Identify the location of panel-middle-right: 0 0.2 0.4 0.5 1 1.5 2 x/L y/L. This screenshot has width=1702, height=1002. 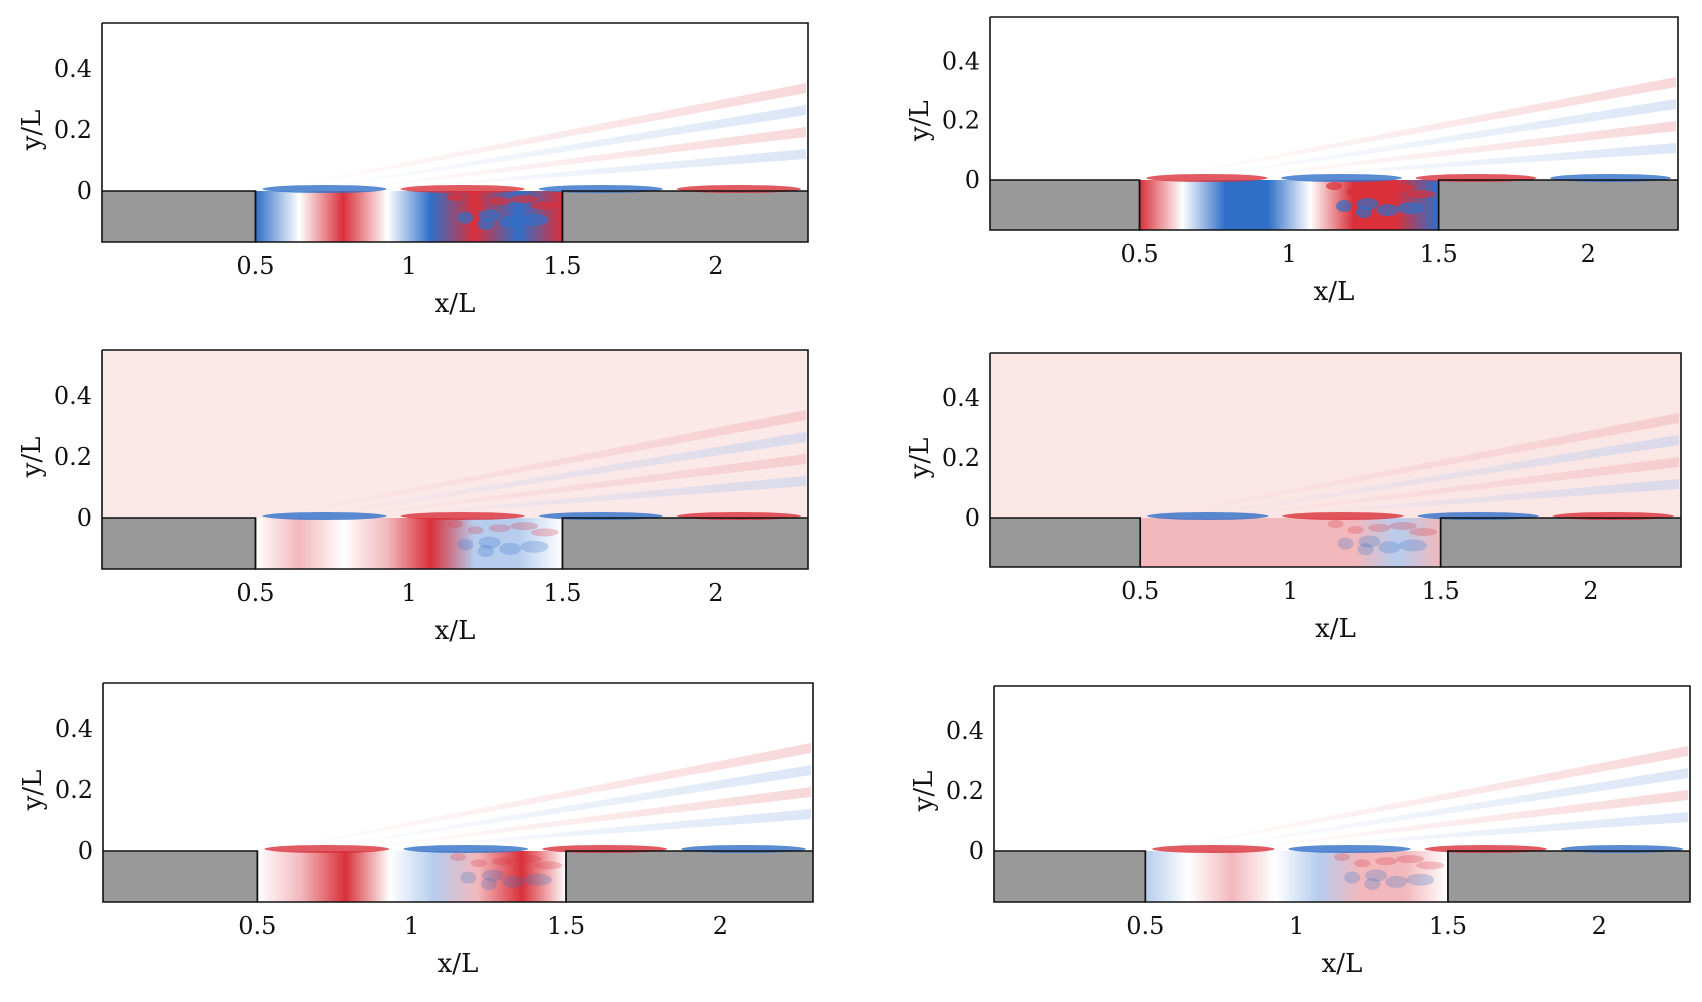
(1293, 498).